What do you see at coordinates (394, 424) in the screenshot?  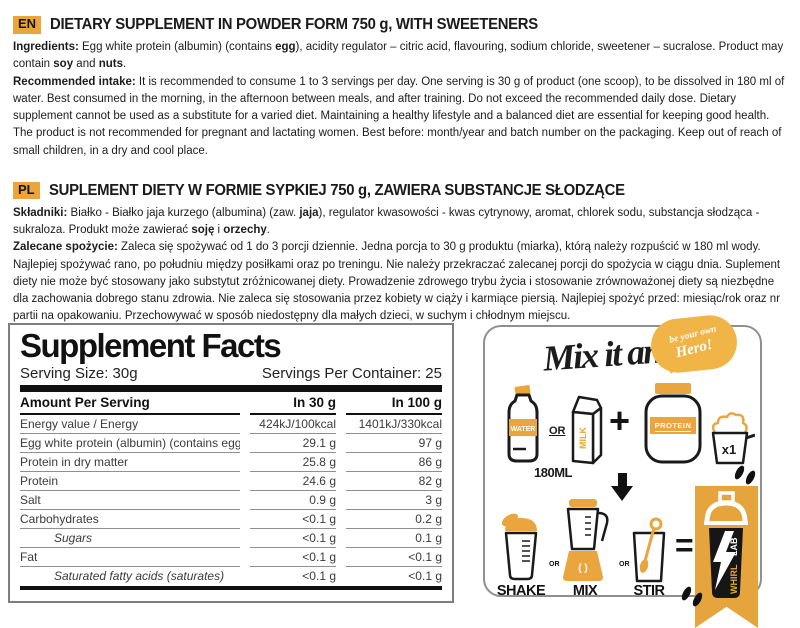 I see `row-value-100g: 1401kJ/330kcal` at bounding box center [394, 424].